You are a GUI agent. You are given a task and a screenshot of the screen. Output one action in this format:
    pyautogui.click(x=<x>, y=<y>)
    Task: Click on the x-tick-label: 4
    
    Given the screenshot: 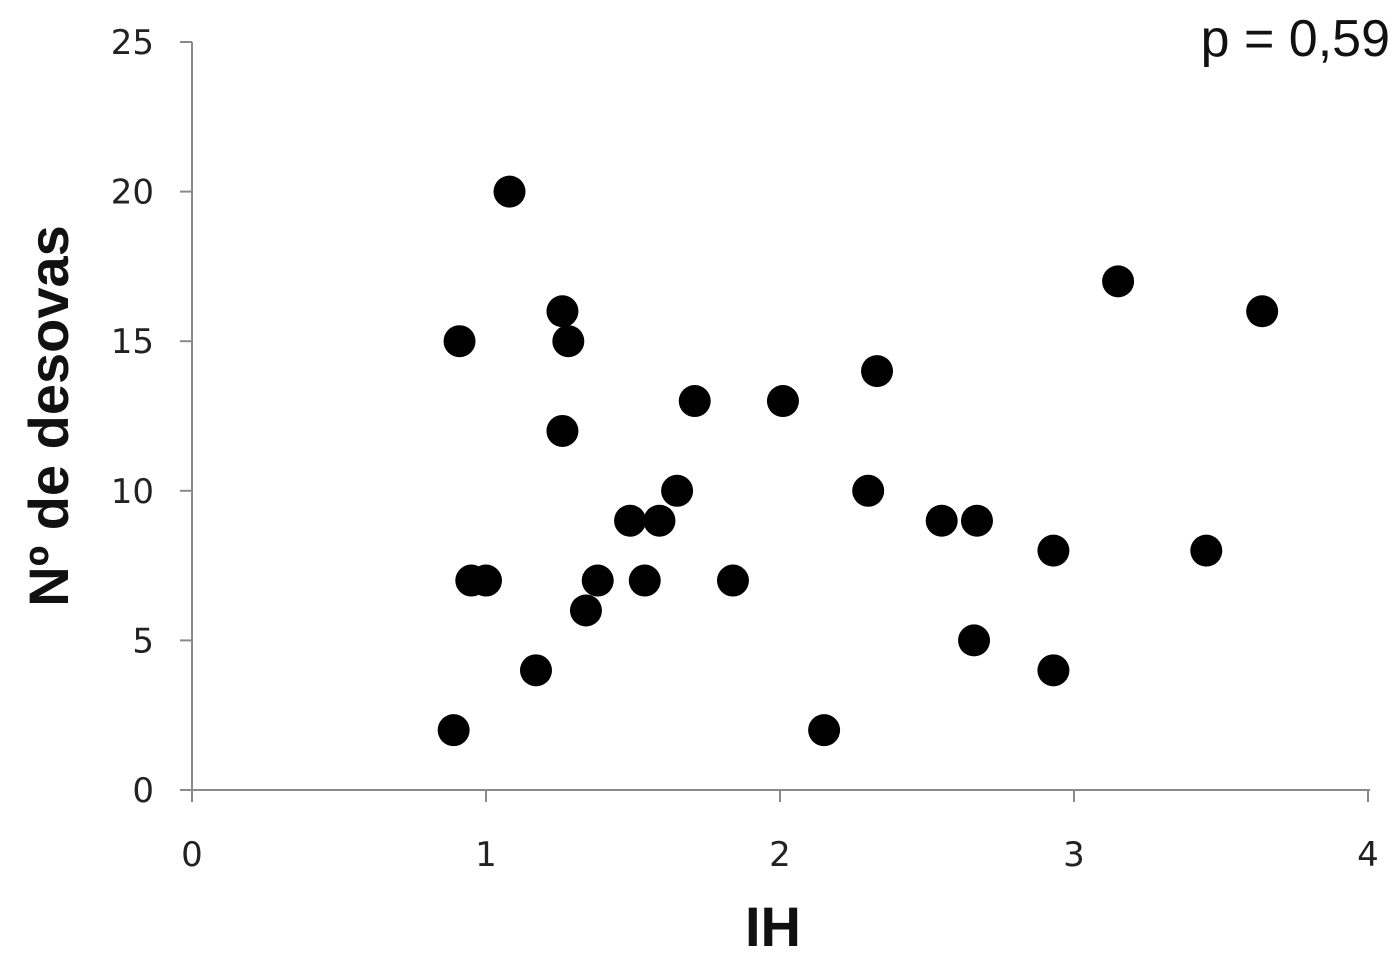 What is the action you would take?
    pyautogui.click(x=1368, y=855)
    